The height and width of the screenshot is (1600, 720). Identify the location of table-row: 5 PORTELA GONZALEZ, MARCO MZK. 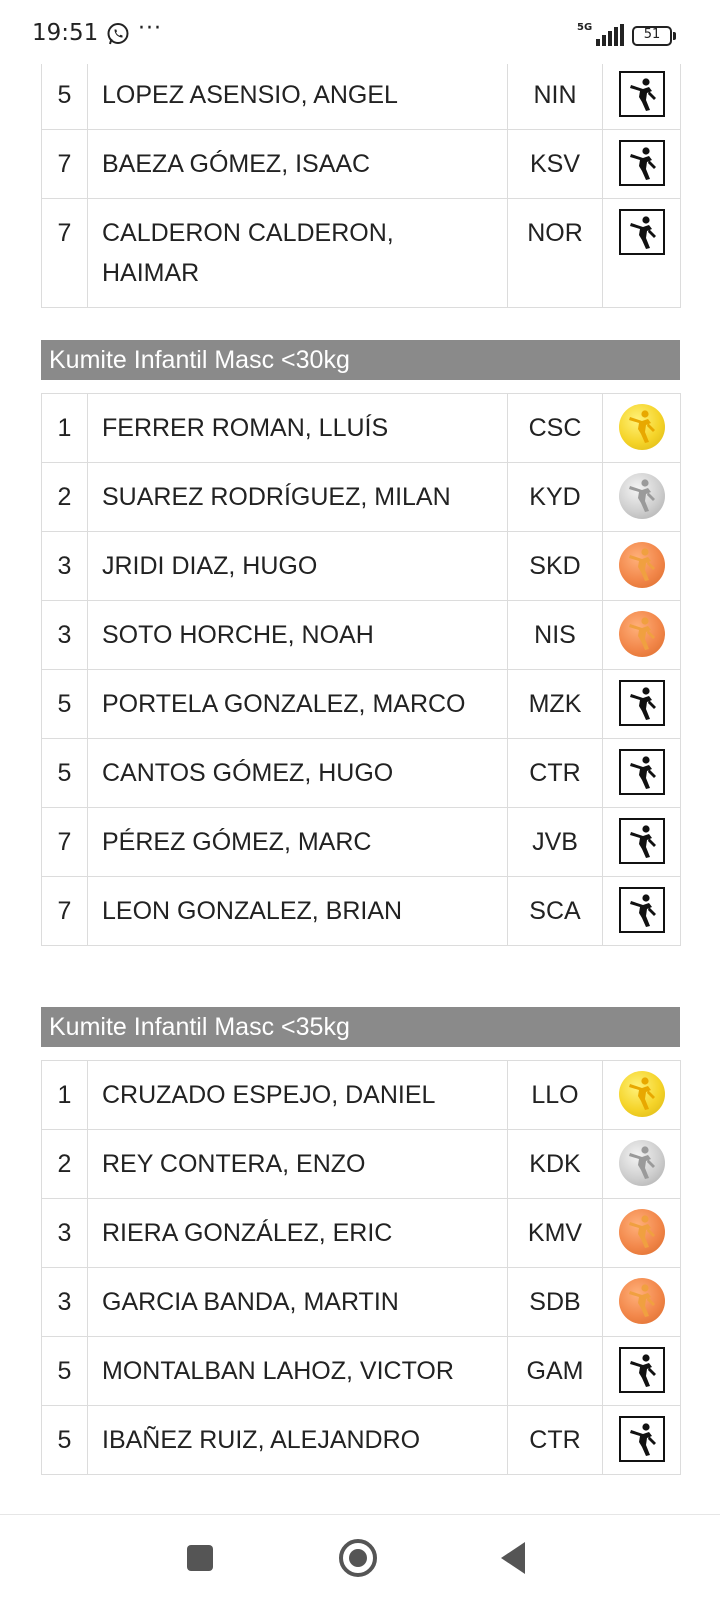
(361, 704).